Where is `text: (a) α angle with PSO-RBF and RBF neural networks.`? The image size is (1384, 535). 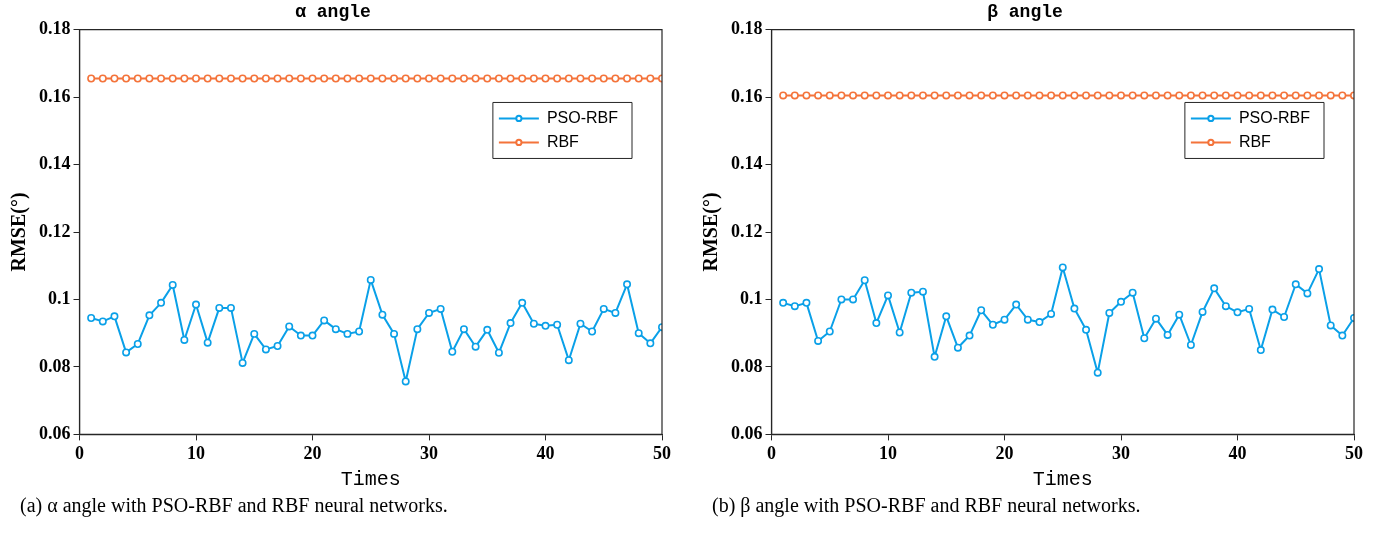
text: (a) α angle with PSO-RBF and RBF neural networks. is located at coordinates (234, 505).